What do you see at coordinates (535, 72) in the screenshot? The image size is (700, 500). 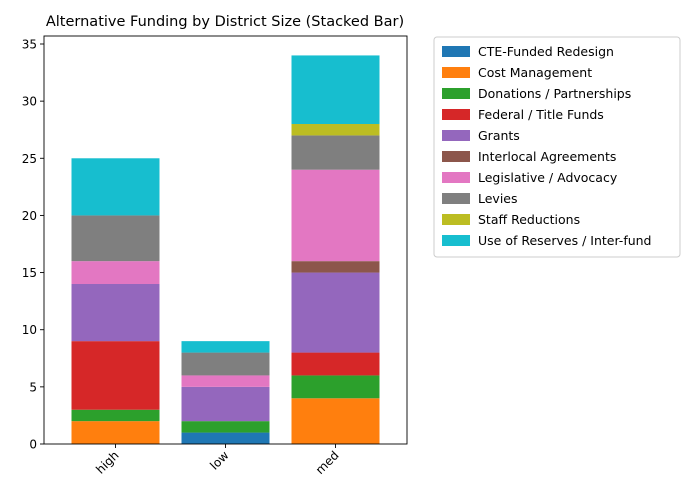 I see `legend-label-2: Cost Management` at bounding box center [535, 72].